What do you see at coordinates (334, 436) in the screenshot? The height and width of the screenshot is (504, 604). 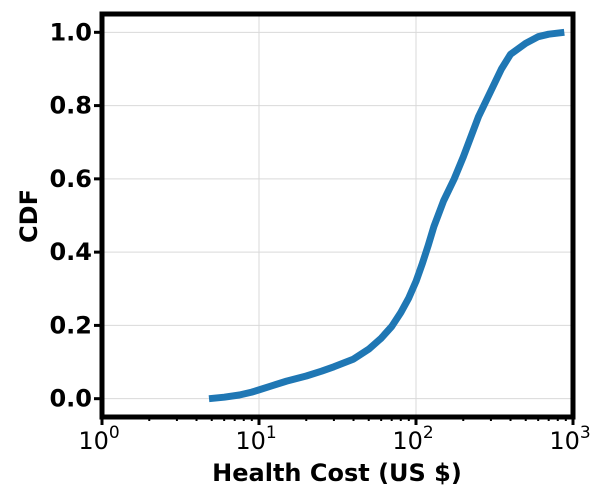 I see `x-tick-layer: 10⁰ 10¹ 10² 10³` at bounding box center [334, 436].